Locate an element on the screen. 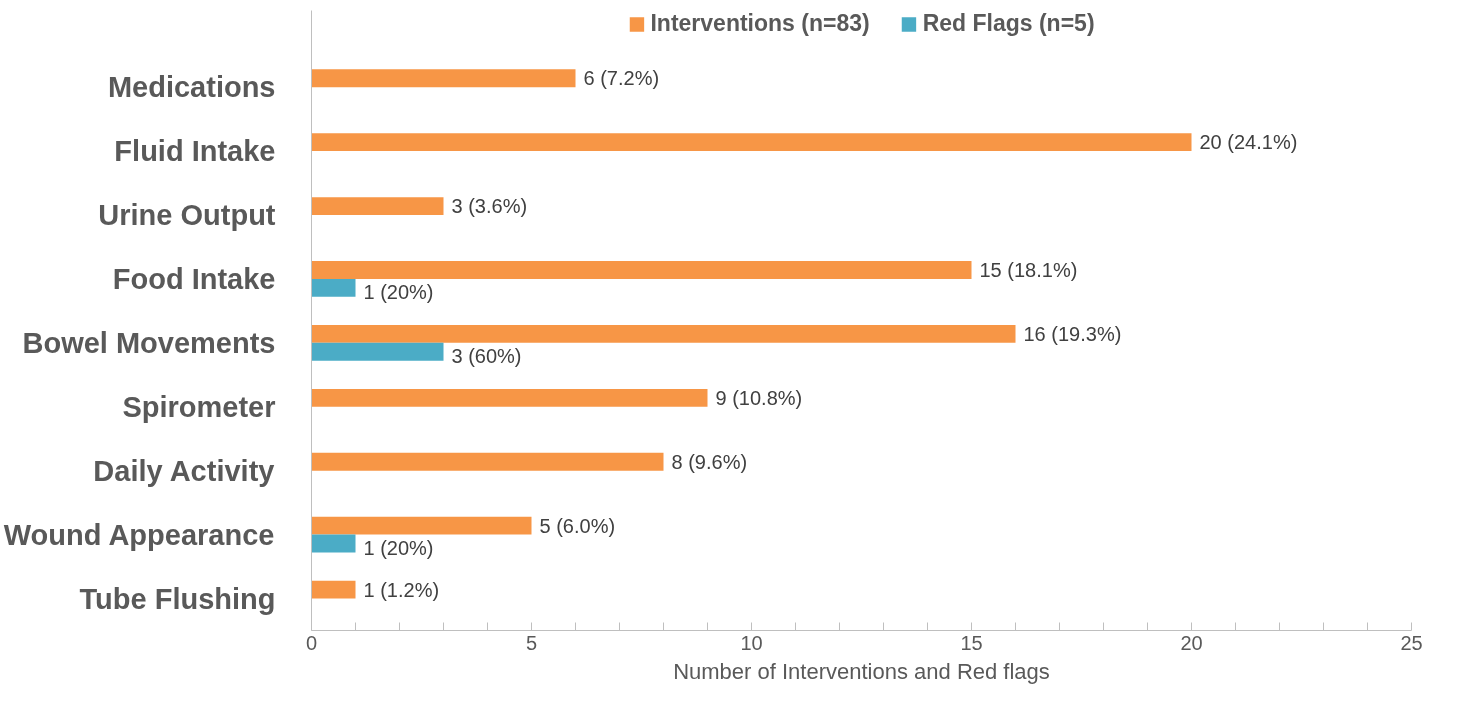 The image size is (1469, 728). y-tick-label: Spirometer is located at coordinates (199, 406).